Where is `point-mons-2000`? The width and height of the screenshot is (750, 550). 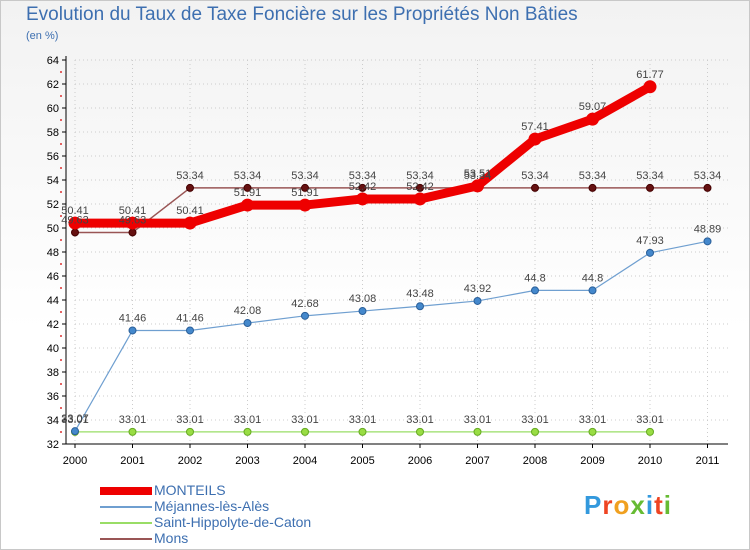 point-mons-2000 is located at coordinates (75, 232).